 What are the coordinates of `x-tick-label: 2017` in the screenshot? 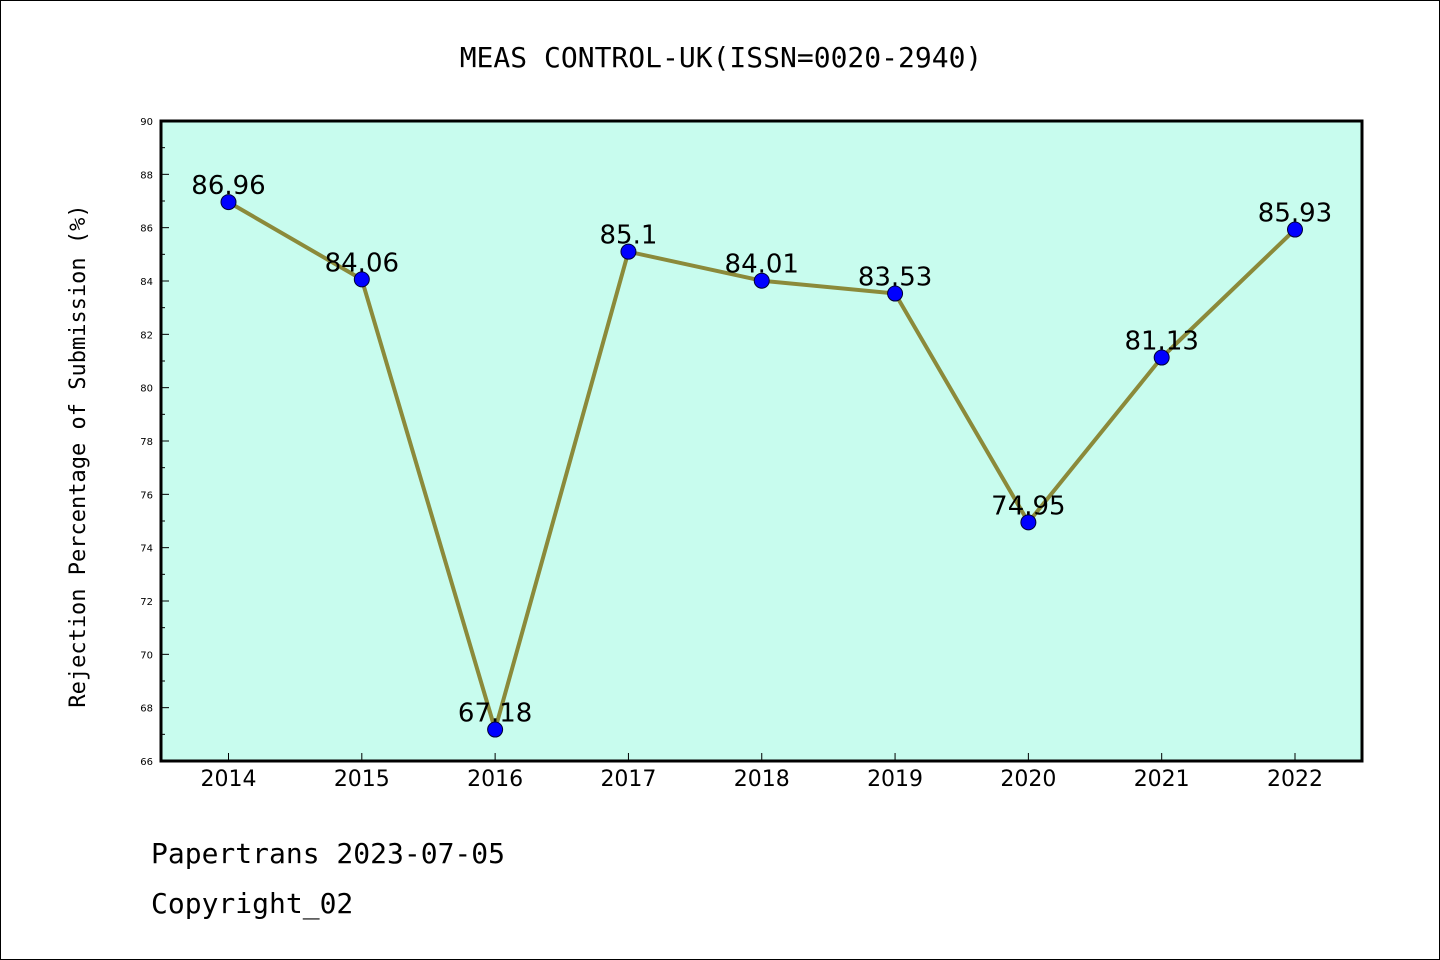 It's located at (628, 779).